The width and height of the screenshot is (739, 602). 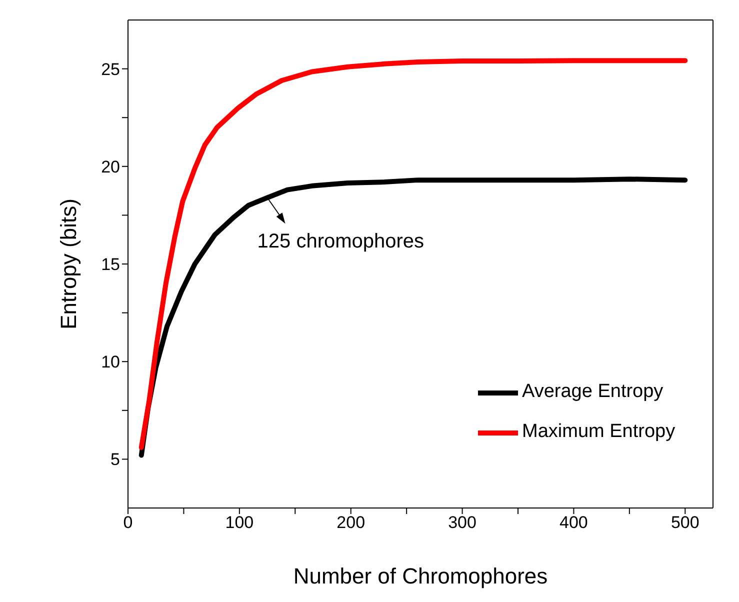 What do you see at coordinates (68, 264) in the screenshot?
I see `y-axis-title: Entropy (bits)` at bounding box center [68, 264].